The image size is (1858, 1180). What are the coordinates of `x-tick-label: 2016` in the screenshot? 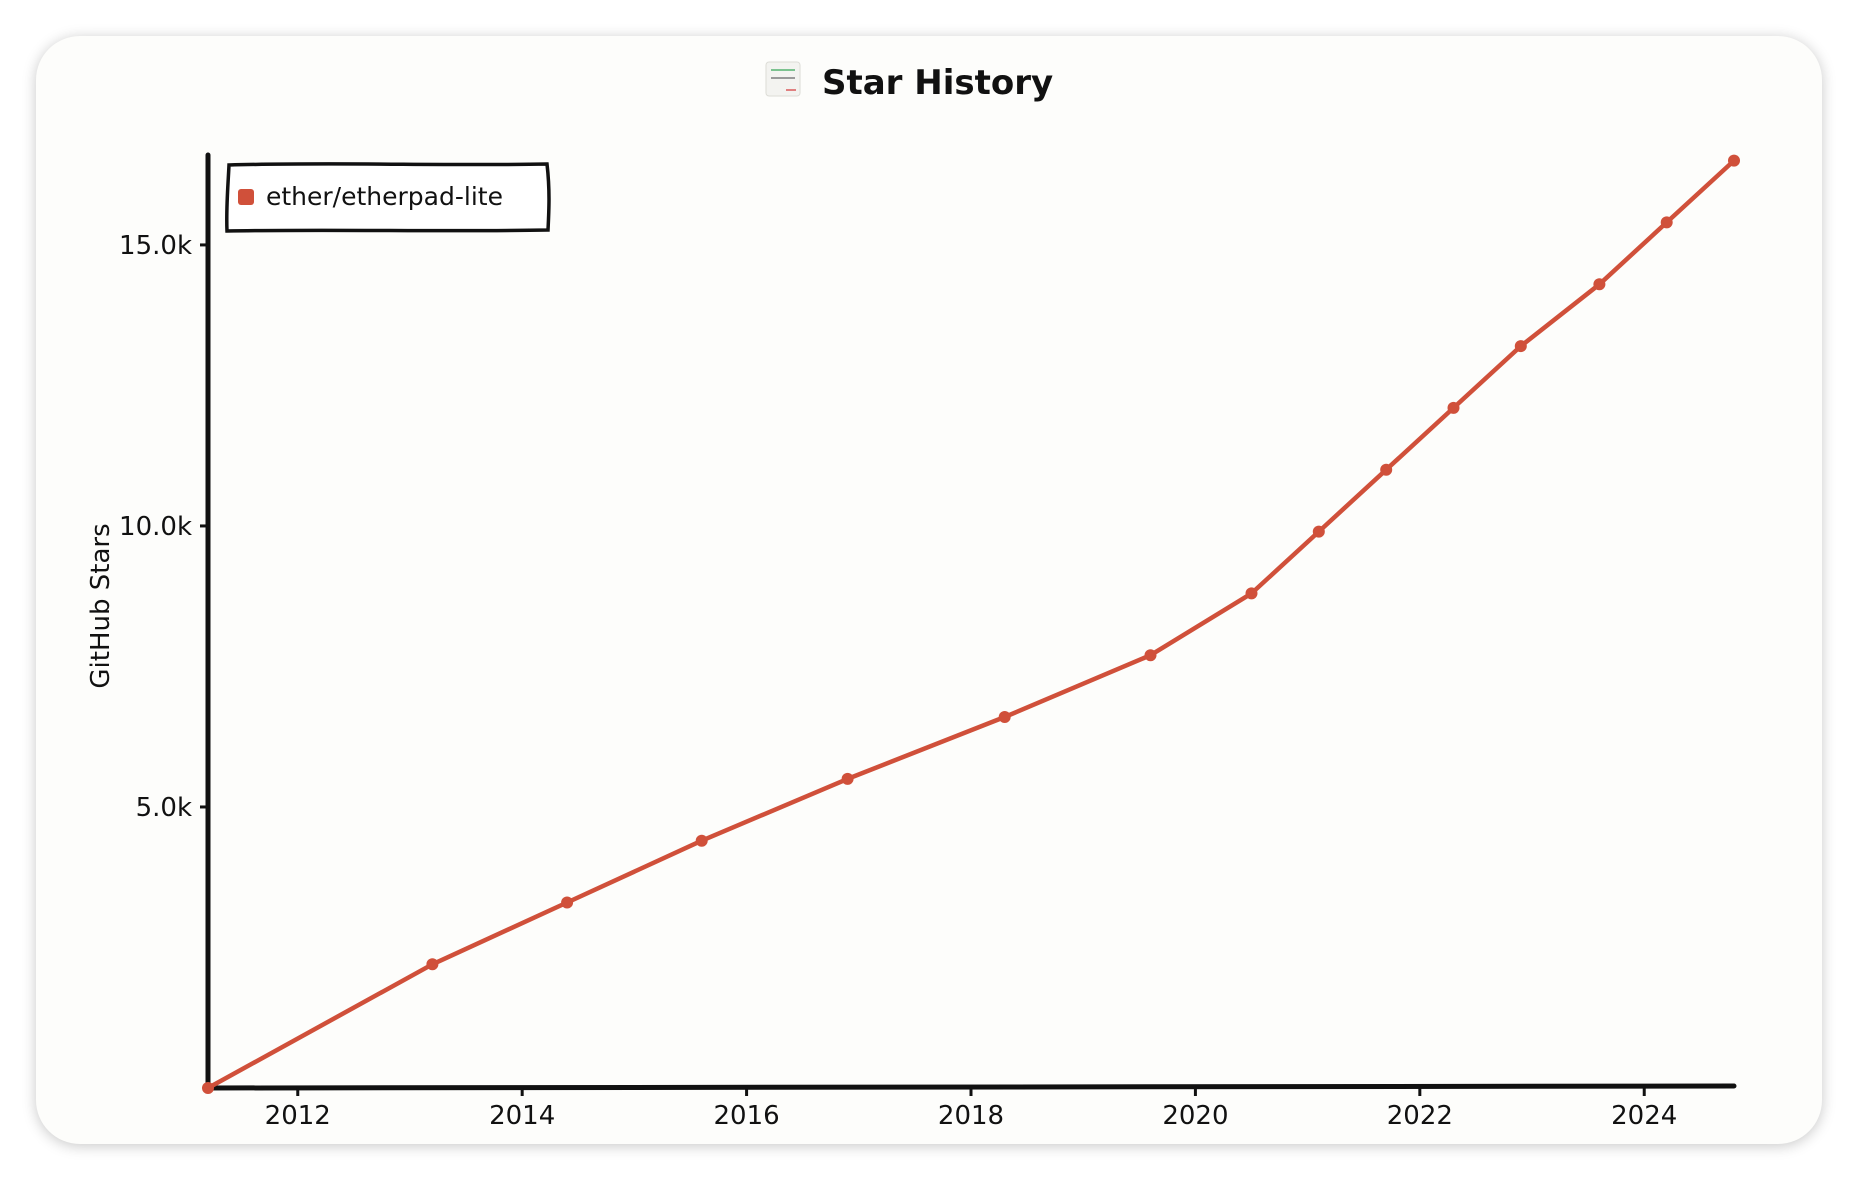 It's located at (747, 1116).